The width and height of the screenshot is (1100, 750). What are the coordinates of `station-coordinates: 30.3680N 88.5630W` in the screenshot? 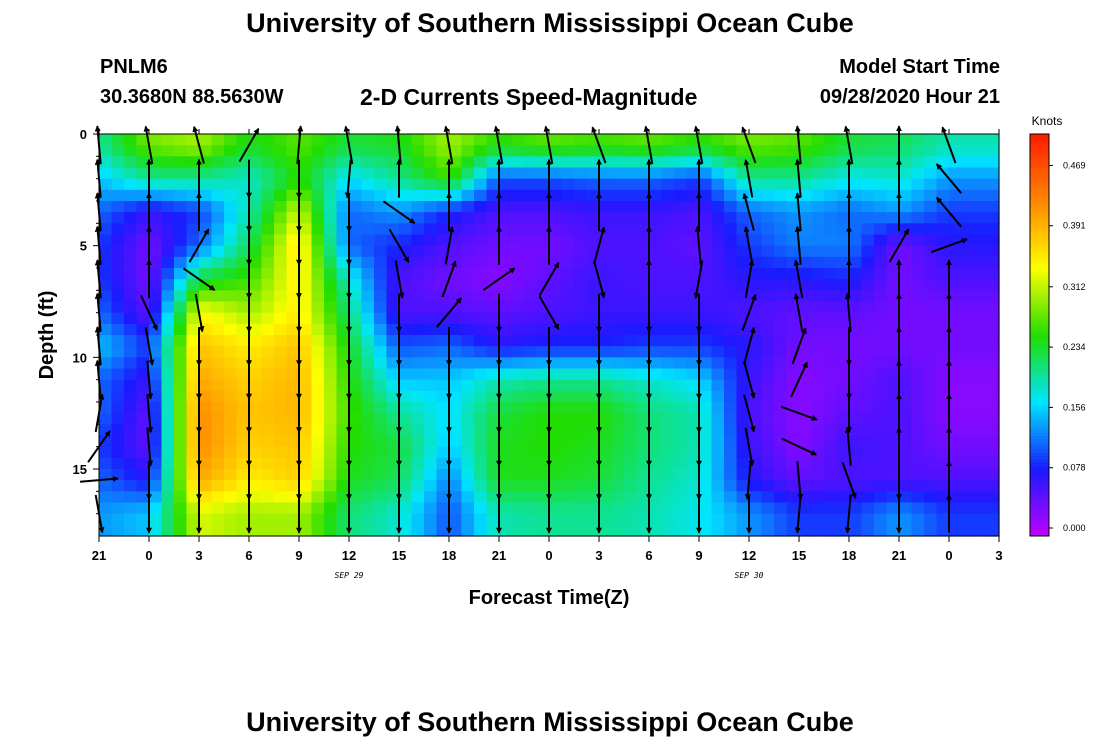 It's located at (192, 97).